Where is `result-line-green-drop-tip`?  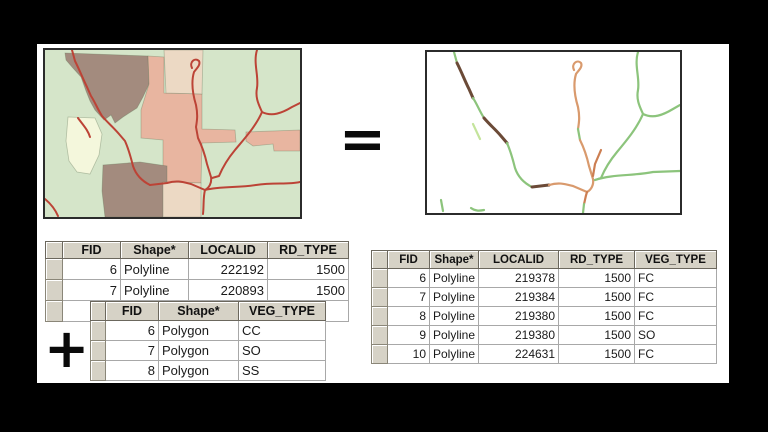 result-line-green-drop-tip is located at coordinates (583, 207).